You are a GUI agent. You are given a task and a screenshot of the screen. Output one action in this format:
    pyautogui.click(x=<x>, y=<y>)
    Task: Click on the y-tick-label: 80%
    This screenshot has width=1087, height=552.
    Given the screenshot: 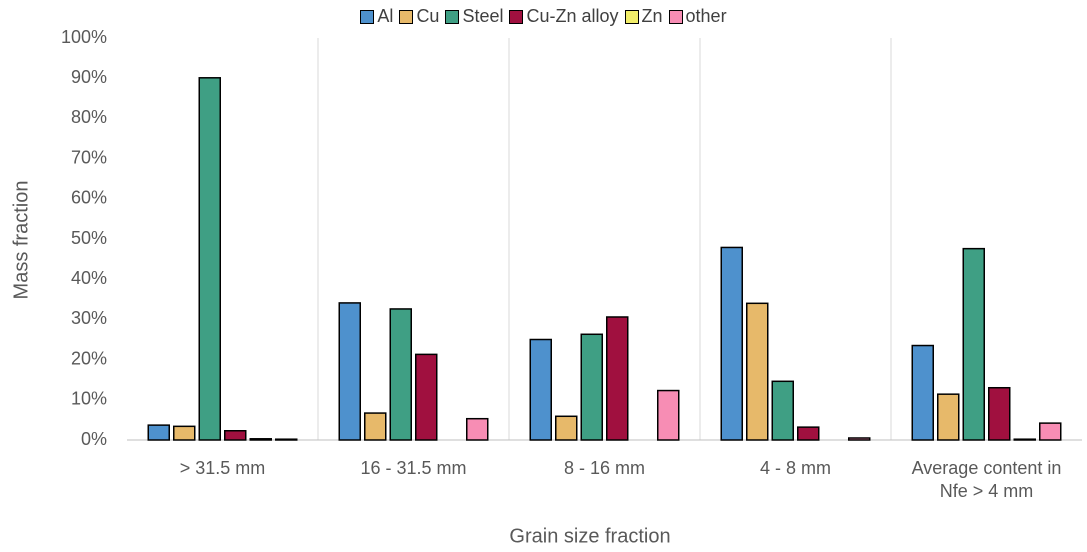 What is the action you would take?
    pyautogui.click(x=89, y=117)
    